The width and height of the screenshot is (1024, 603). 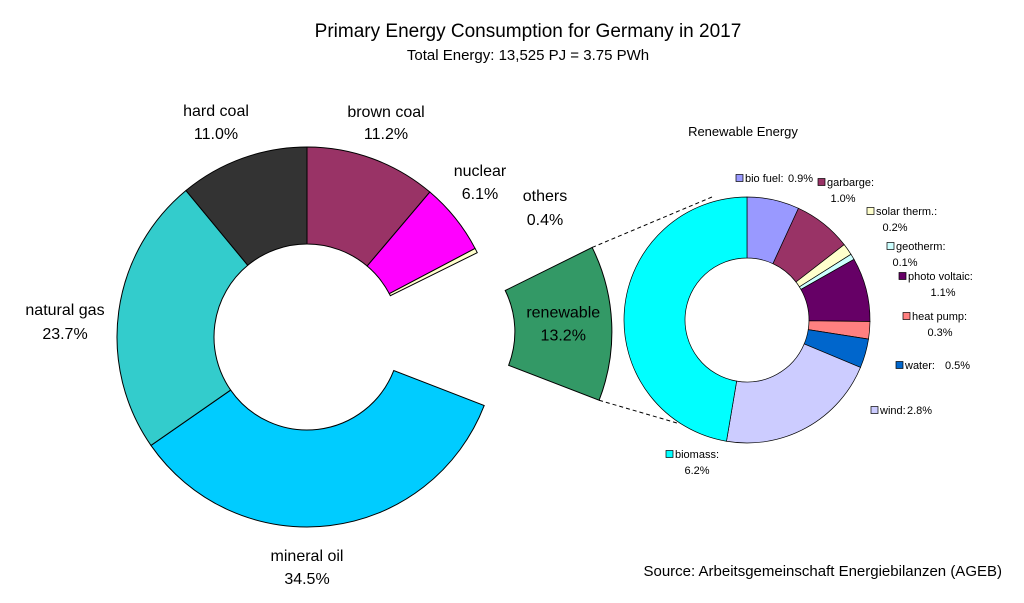 I want to click on slice-label-mineral-oil: mineral oil, so click(x=307, y=556).